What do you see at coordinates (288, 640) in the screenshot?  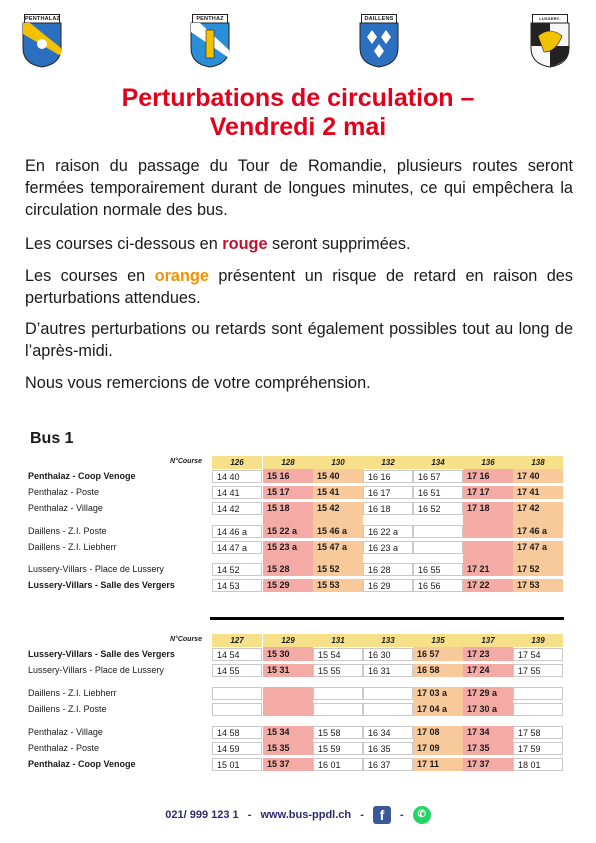 I see `course-header-129: 129` at bounding box center [288, 640].